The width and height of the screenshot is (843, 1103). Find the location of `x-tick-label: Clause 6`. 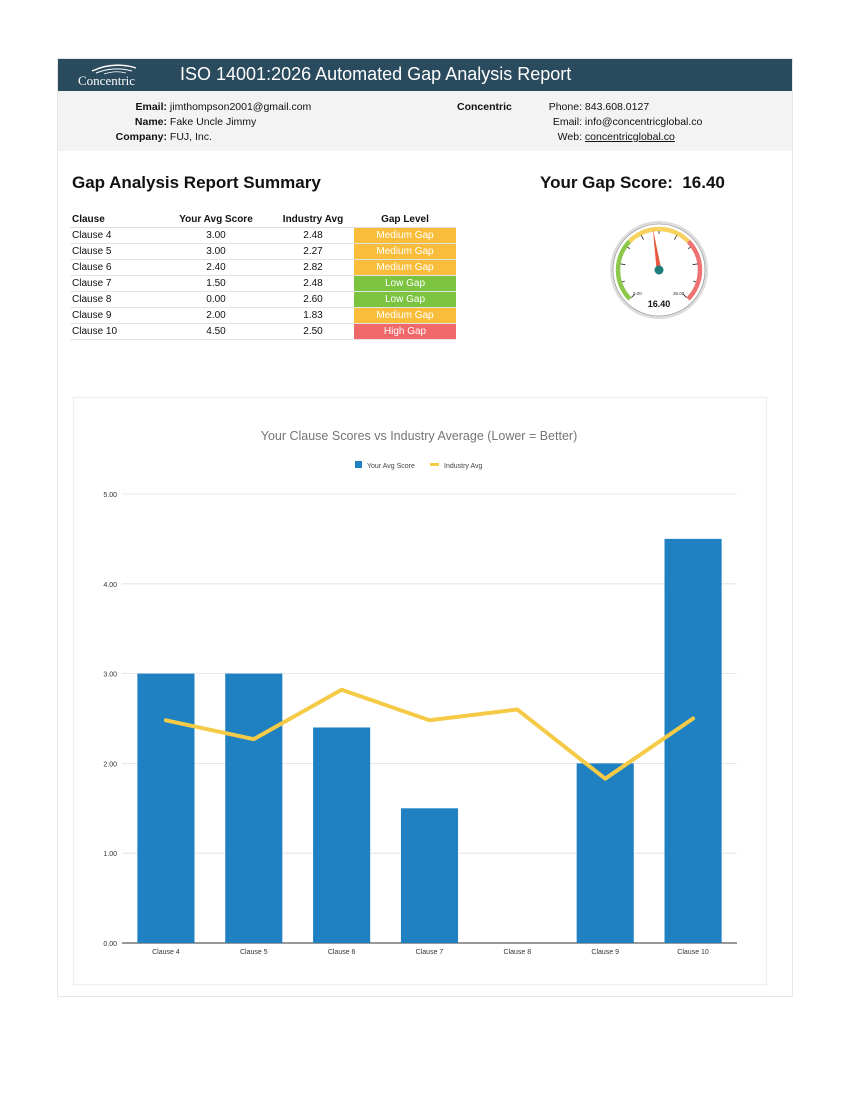

x-tick-label: Clause 6 is located at coordinates (342, 952).